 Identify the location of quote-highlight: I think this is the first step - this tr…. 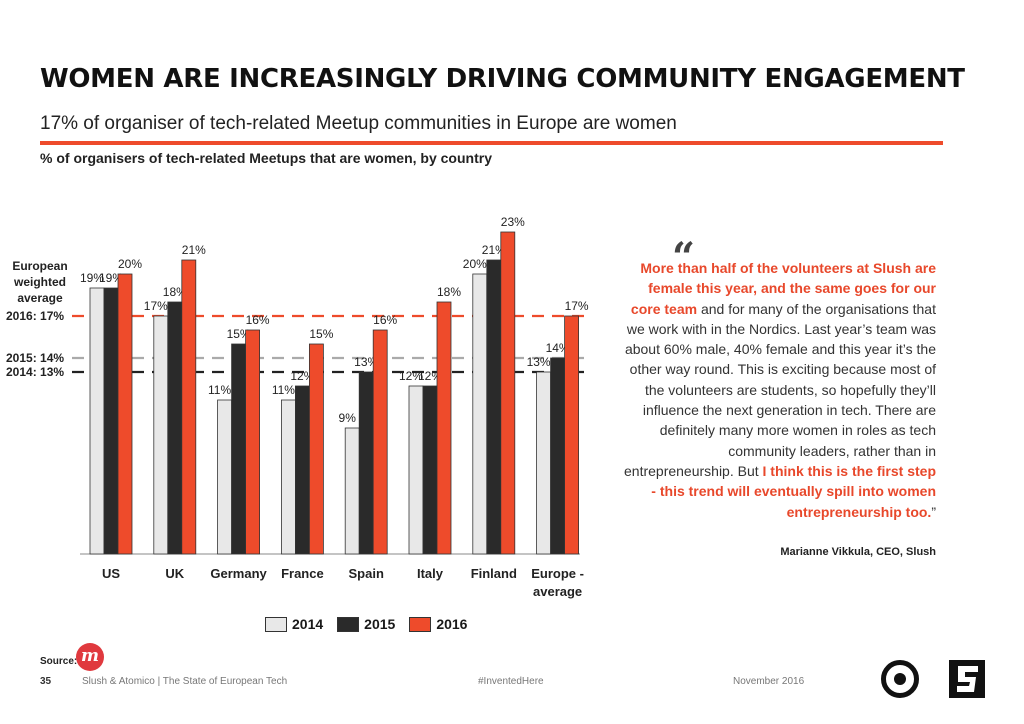
(793, 491).